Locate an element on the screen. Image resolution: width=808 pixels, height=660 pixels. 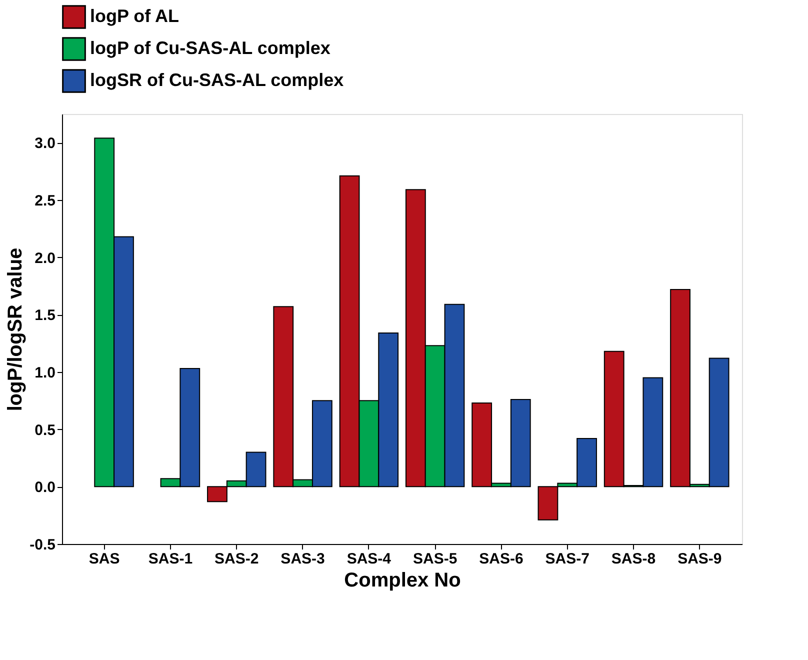
x-tick-label: SAS-6 is located at coordinates (501, 559).